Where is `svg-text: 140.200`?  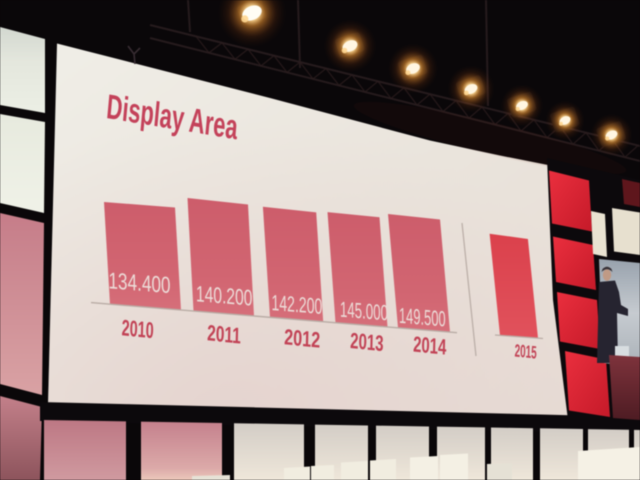
svg-text: 140.200 is located at coordinates (224, 296).